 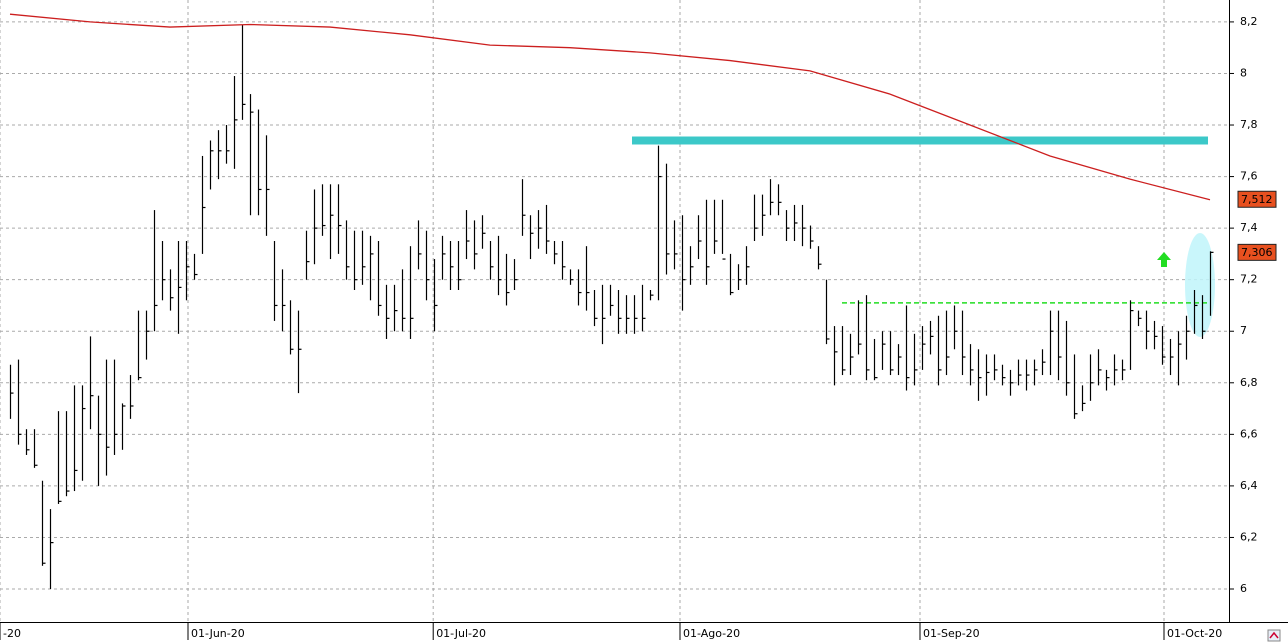 I want to click on x-tick-label: 01-Sep-20, so click(x=951, y=633).